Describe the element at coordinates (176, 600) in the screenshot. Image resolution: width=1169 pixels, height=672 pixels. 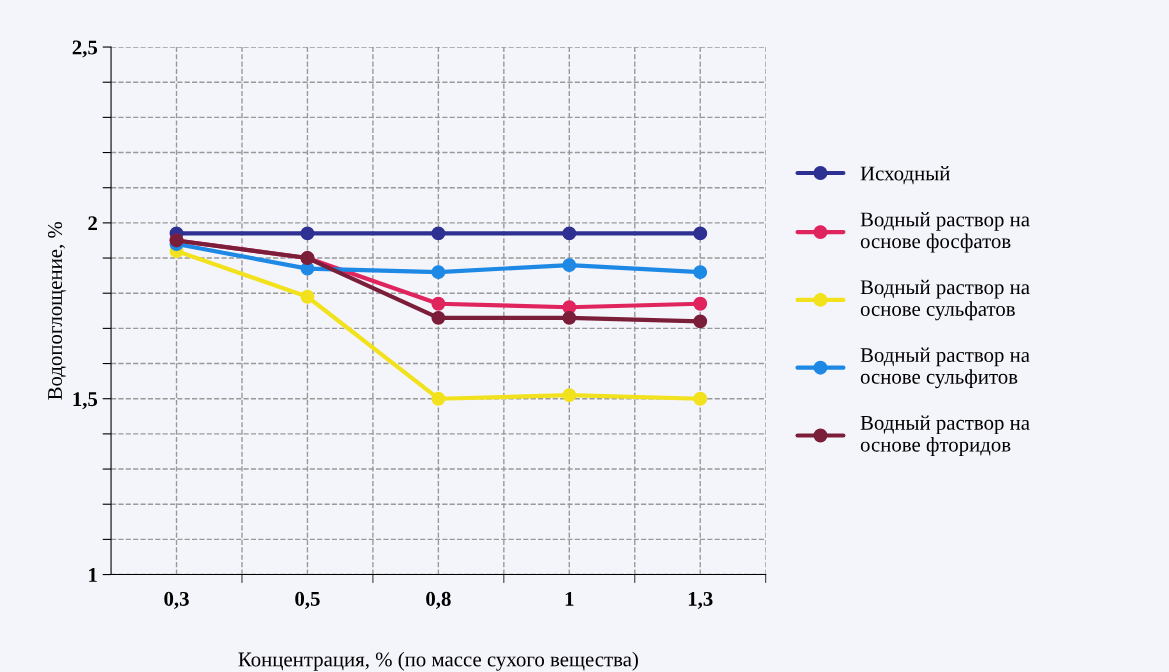
I see `x-tick-label: 0,3` at that location.